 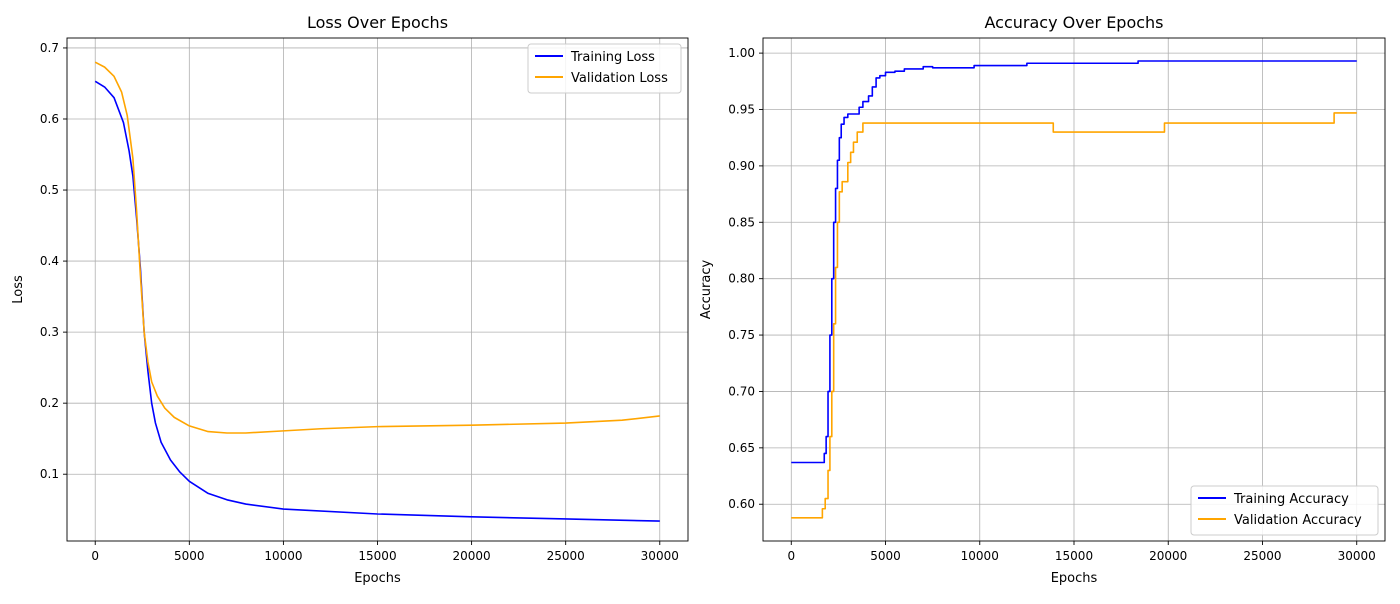 What do you see at coordinates (741, 335) in the screenshot?
I see `y-tick-label: 0.75` at bounding box center [741, 335].